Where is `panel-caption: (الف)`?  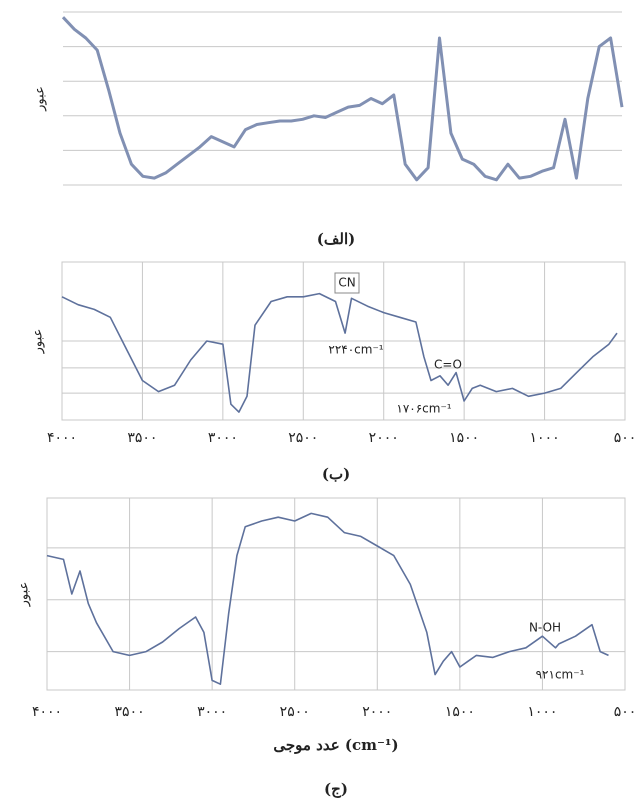 panel-caption: (الف) is located at coordinates (336, 239).